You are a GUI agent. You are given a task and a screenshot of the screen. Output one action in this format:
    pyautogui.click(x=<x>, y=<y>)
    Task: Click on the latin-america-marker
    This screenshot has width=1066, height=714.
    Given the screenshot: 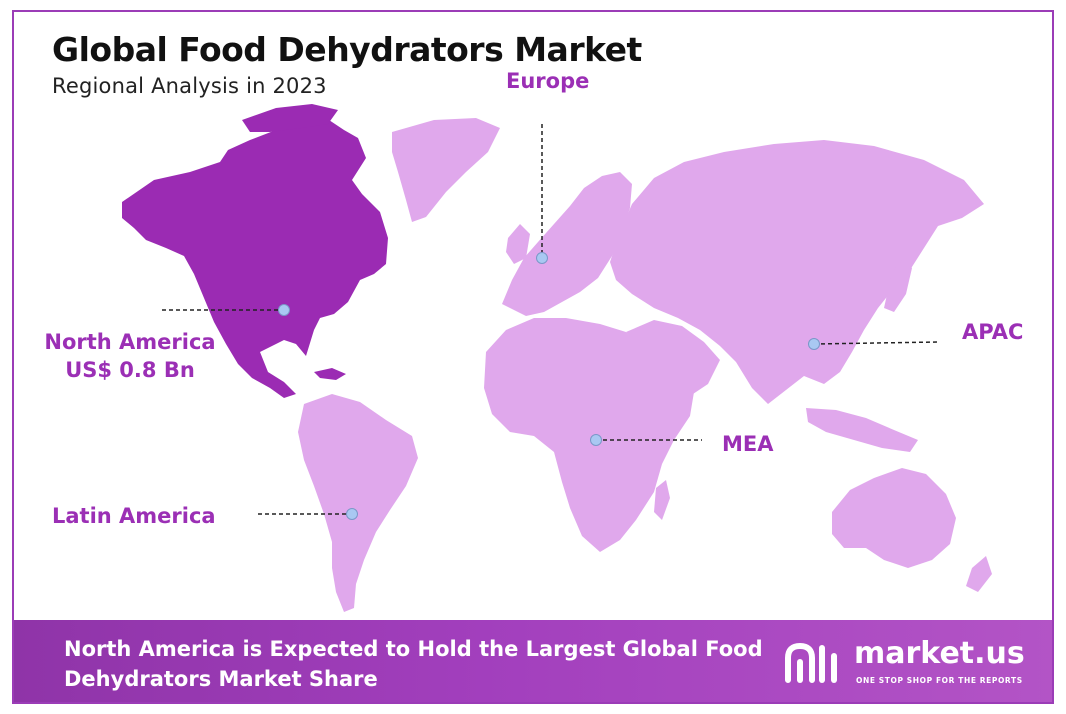 What is the action you would take?
    pyautogui.click(x=352, y=514)
    